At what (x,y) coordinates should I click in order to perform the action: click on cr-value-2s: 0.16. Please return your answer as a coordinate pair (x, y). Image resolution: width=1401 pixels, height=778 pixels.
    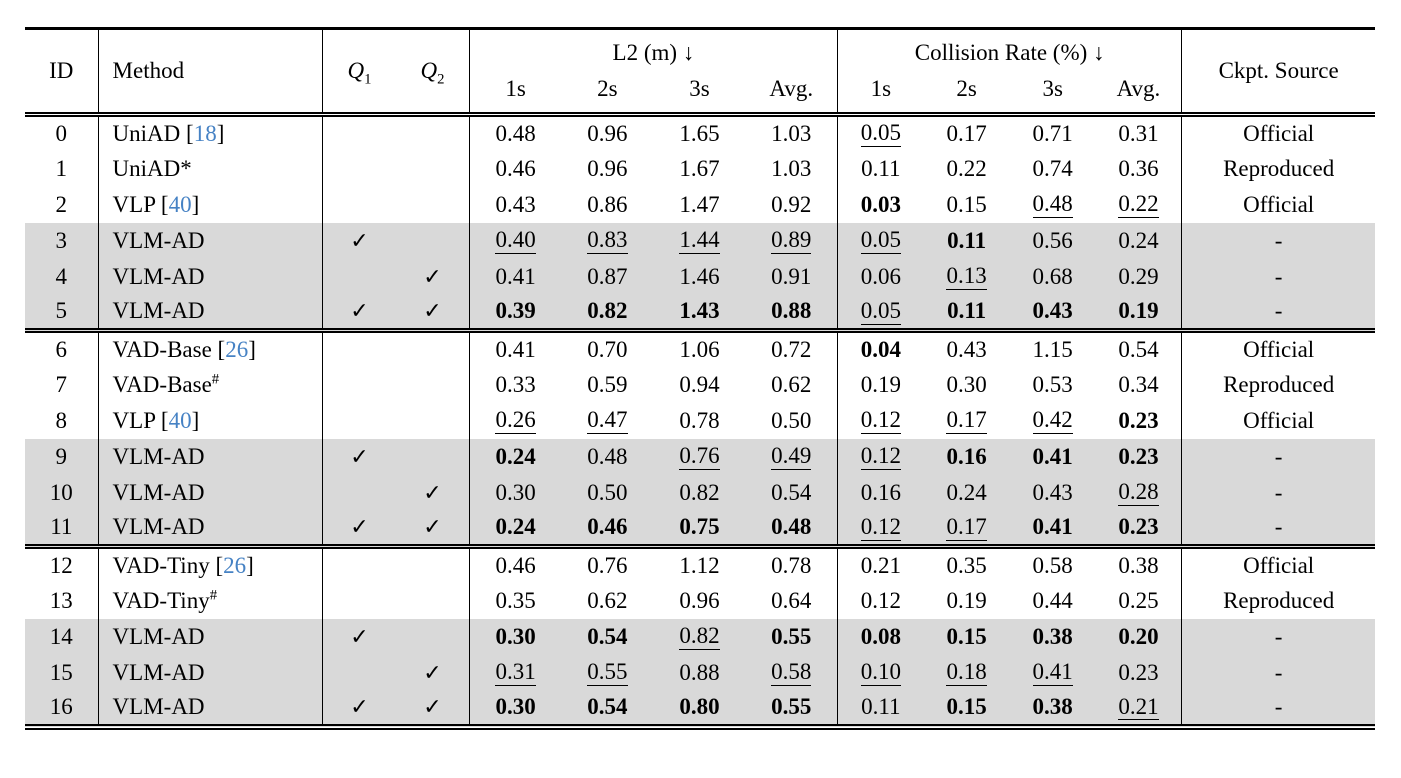
    Looking at the image, I should click on (967, 457).